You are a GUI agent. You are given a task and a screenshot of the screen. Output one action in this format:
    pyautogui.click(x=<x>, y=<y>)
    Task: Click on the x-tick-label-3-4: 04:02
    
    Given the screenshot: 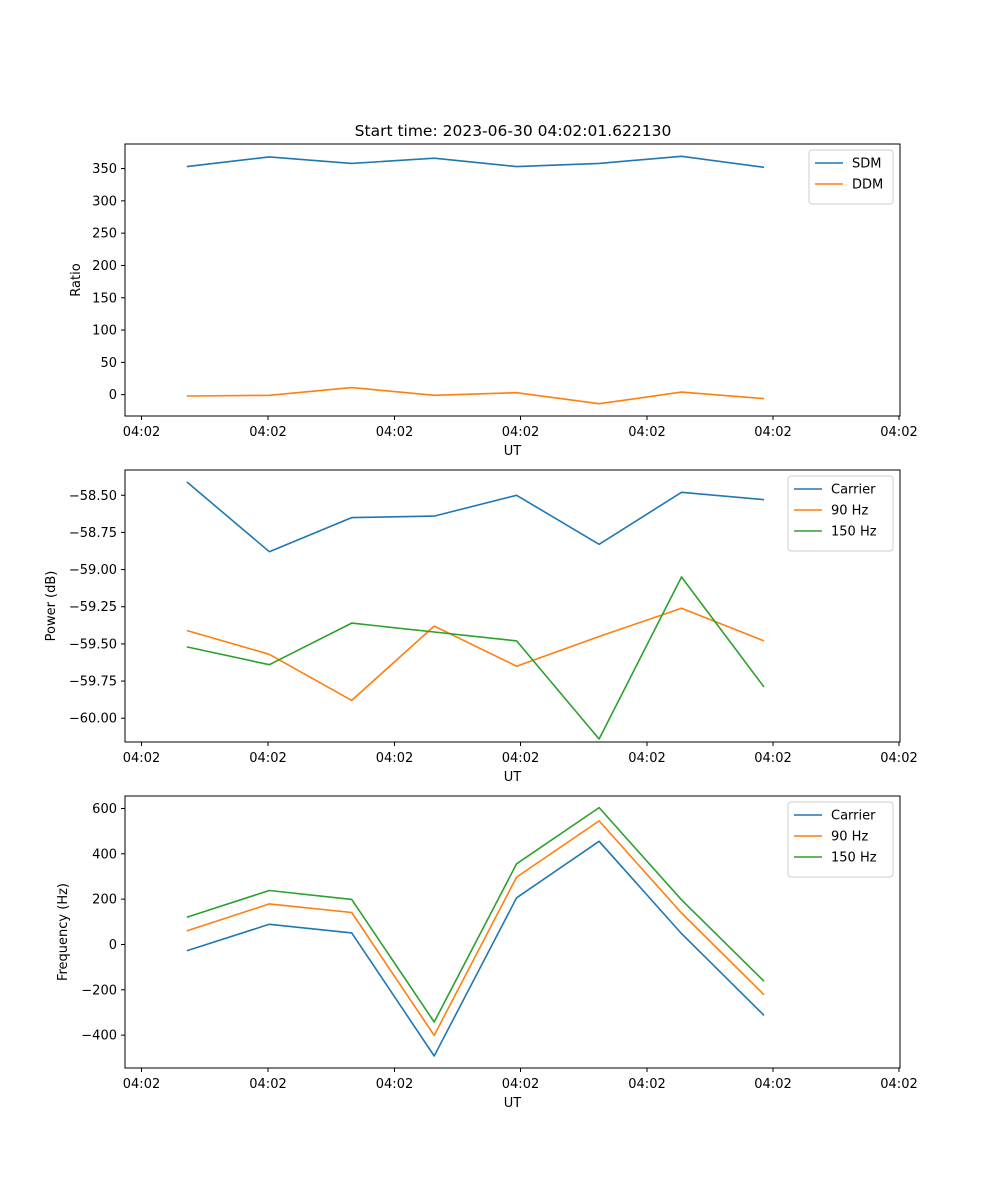 What is the action you would take?
    pyautogui.click(x=520, y=1084)
    